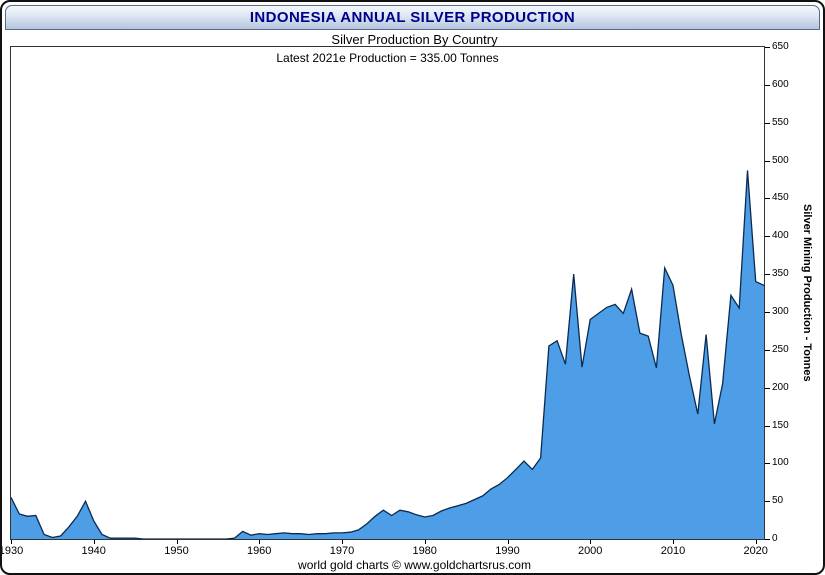 Image resolution: width=825 pixels, height=575 pixels. I want to click on x-tick-label: 1950, so click(176, 551).